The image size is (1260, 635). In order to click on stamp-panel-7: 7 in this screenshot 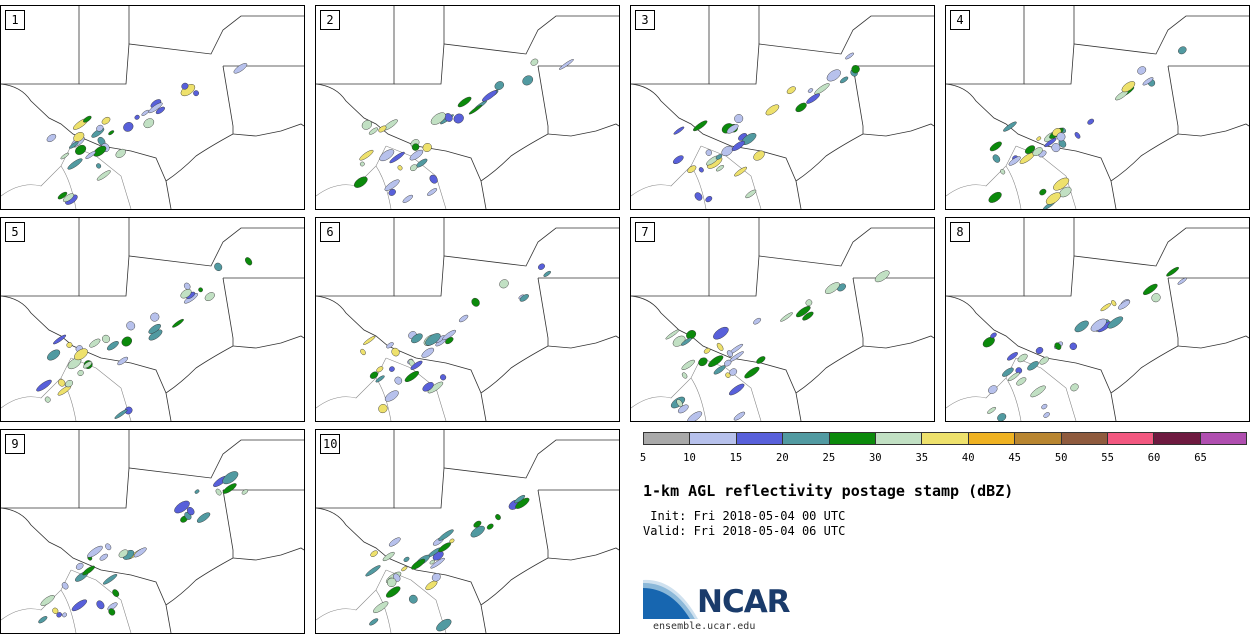, I will do `click(782, 319)`.